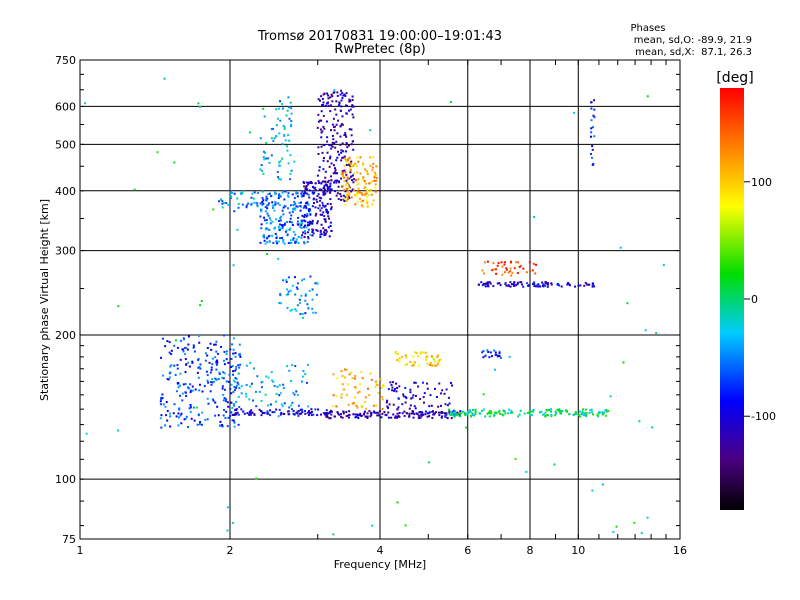 The image size is (800, 600). What do you see at coordinates (380, 564) in the screenshot?
I see `x-axis-label: Frequency [MHz]` at bounding box center [380, 564].